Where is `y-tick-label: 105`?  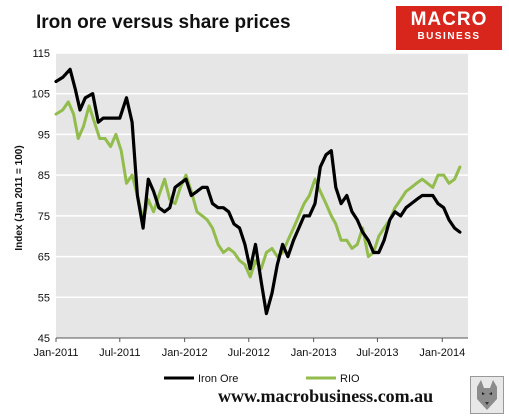
y-tick-label: 105 is located at coordinates (41, 95).